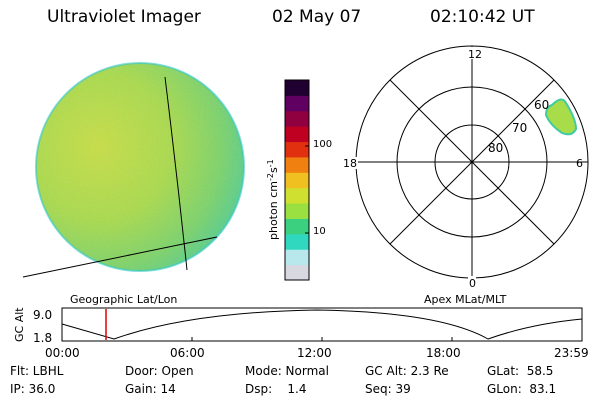 This screenshot has width=600, height=400. What do you see at coordinates (407, 371) in the screenshot?
I see `info-gc-alt: GC Alt: 2.3 Re` at bounding box center [407, 371].